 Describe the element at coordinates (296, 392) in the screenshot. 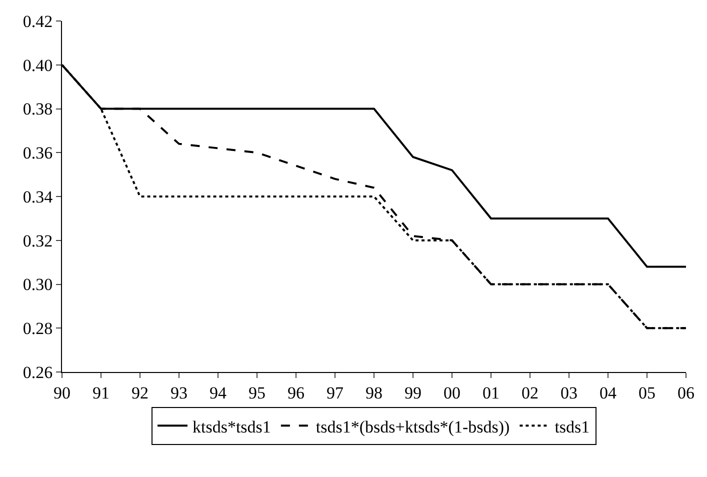

I see `x-tick-label: 96` at that location.